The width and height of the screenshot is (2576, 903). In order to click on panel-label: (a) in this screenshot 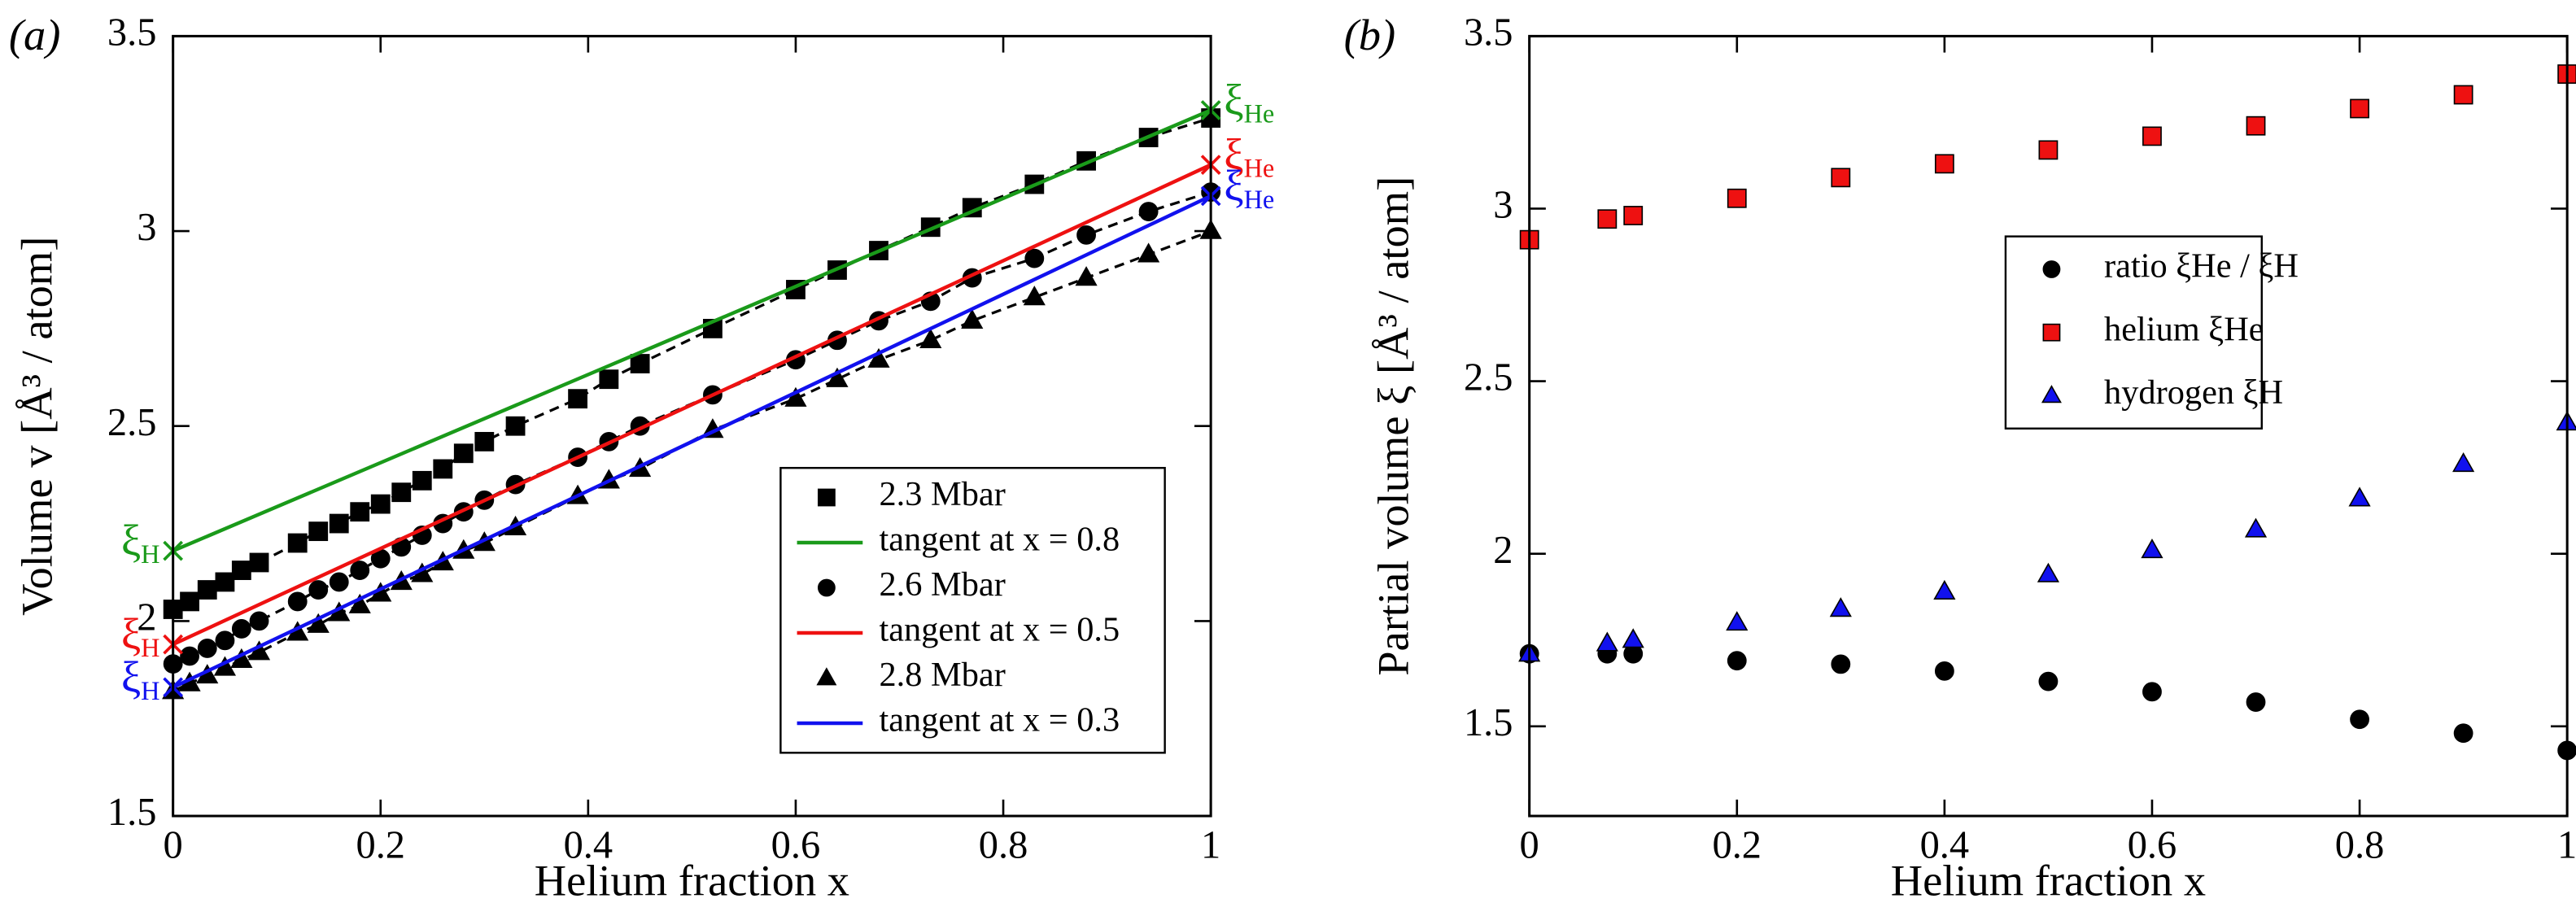, I will do `click(35, 34)`.